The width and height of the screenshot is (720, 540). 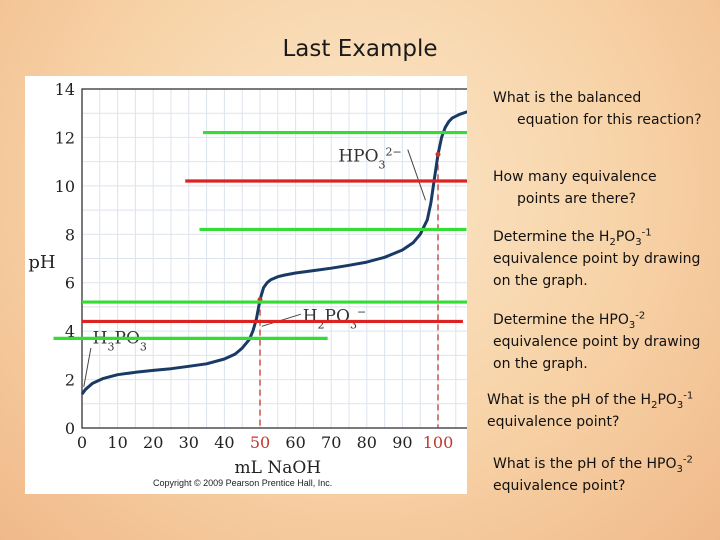 What do you see at coordinates (70, 234) in the screenshot?
I see `y-tick-label: 8` at bounding box center [70, 234].